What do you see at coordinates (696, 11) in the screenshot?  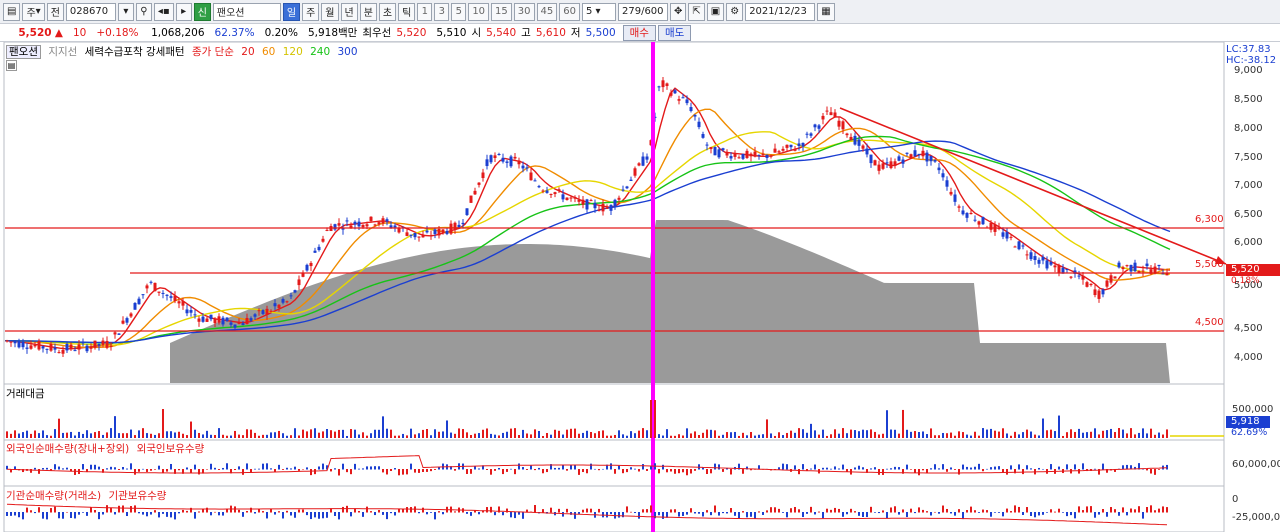 I see `zoom-icon: ⇱` at bounding box center [696, 11].